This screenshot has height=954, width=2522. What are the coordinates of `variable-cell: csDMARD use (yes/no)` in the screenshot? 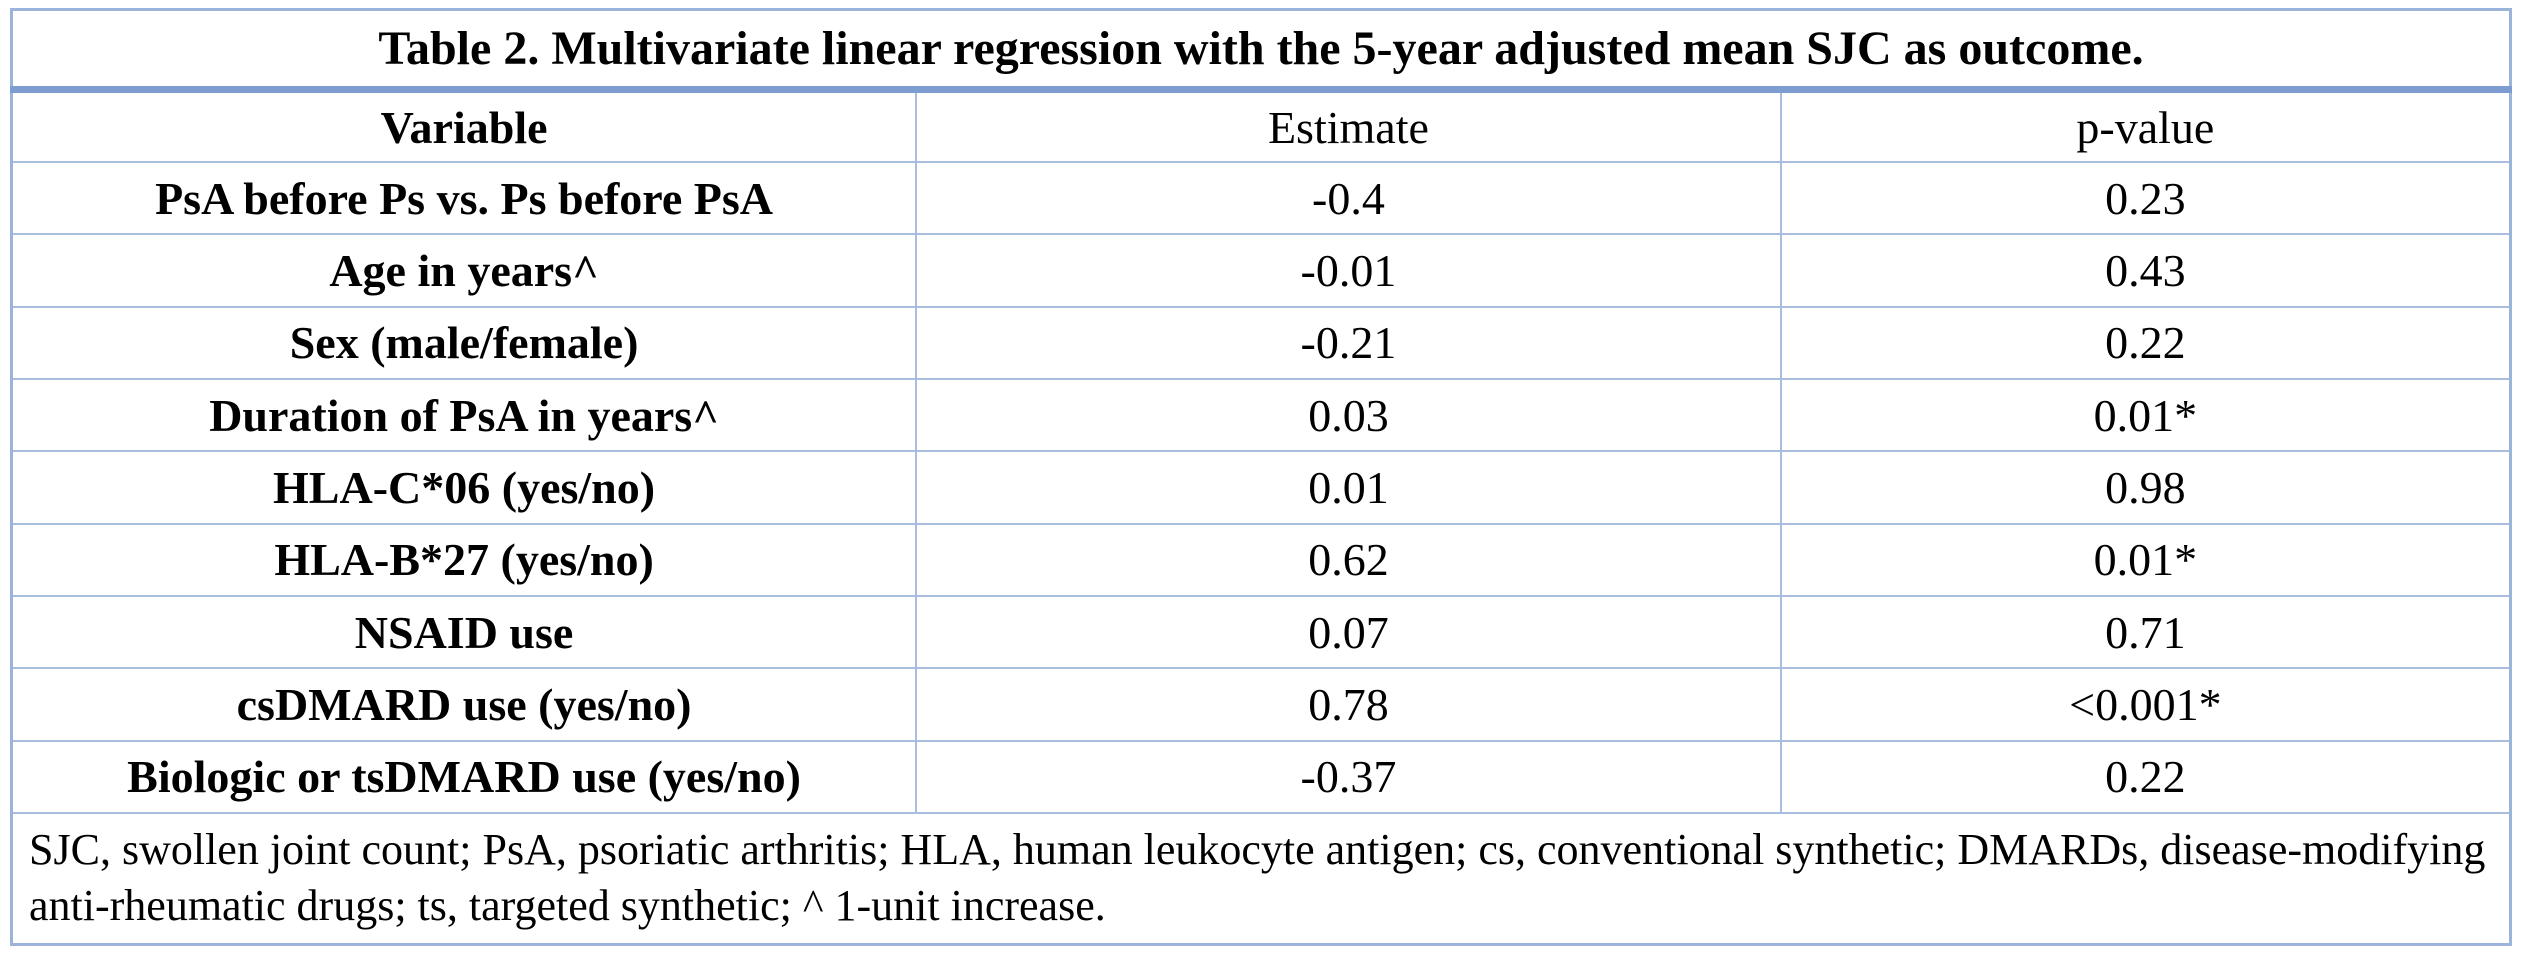 It's located at (464, 704).